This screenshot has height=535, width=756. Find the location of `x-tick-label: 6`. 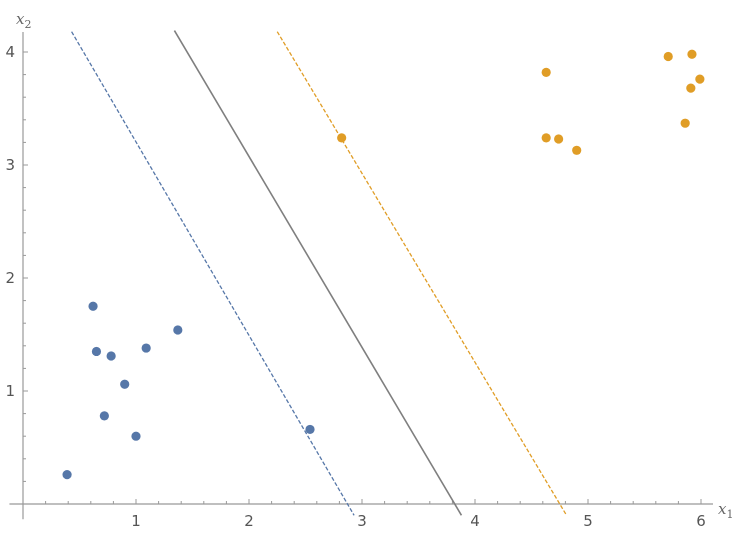

x-tick-label: 6 is located at coordinates (701, 521).